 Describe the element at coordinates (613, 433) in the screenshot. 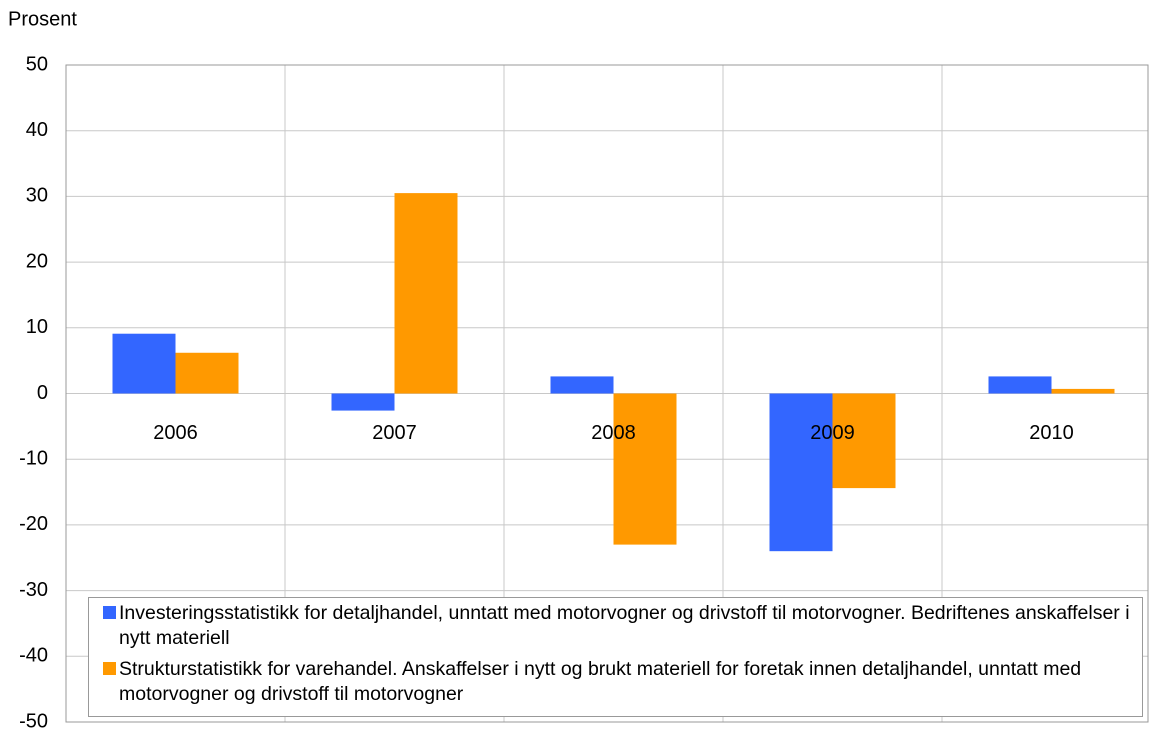

I see `x-tick-label: 2008` at that location.